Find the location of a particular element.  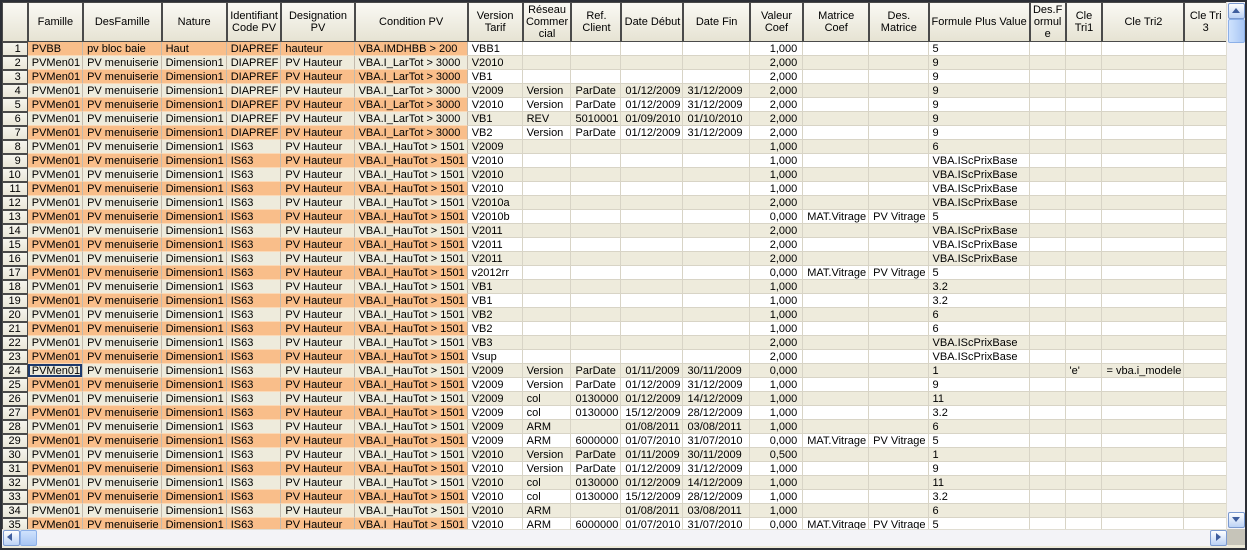

scroll-up-button is located at coordinates (1236, 11).